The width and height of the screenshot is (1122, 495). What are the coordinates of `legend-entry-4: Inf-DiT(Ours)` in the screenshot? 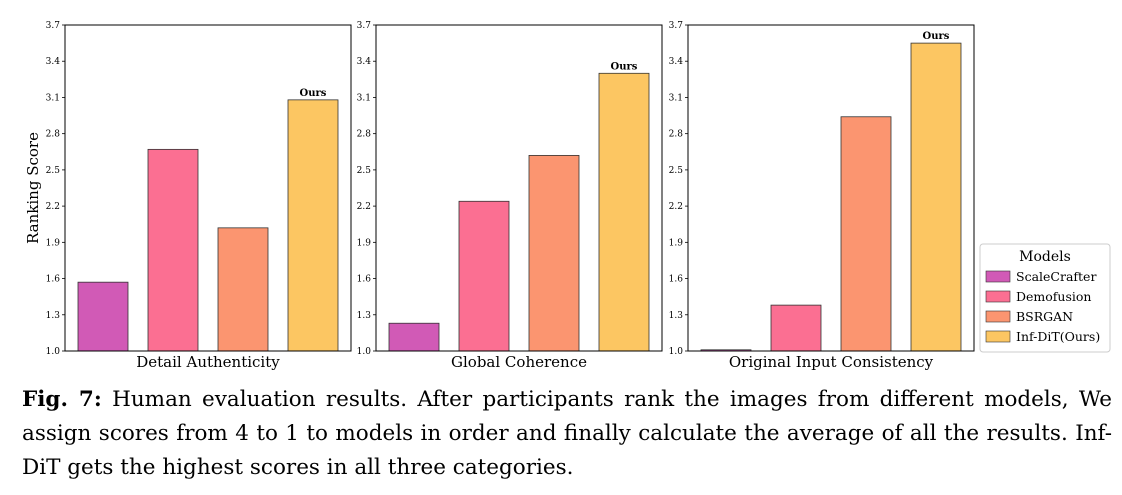 It's located at (1058, 336).